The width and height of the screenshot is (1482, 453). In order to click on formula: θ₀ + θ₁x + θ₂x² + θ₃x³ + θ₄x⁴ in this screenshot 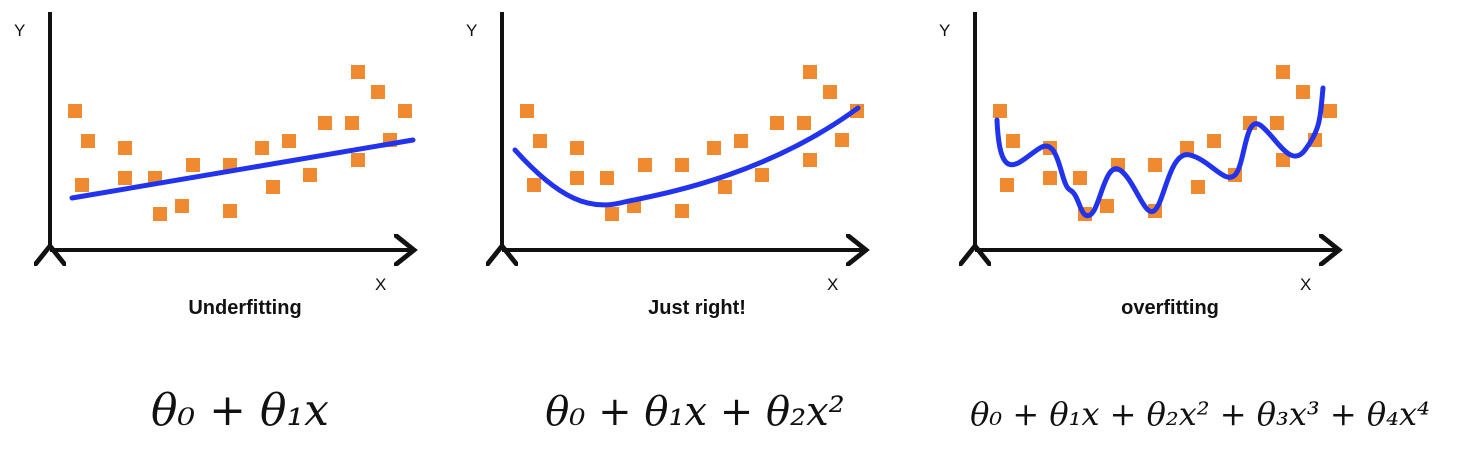, I will do `click(1200, 414)`.